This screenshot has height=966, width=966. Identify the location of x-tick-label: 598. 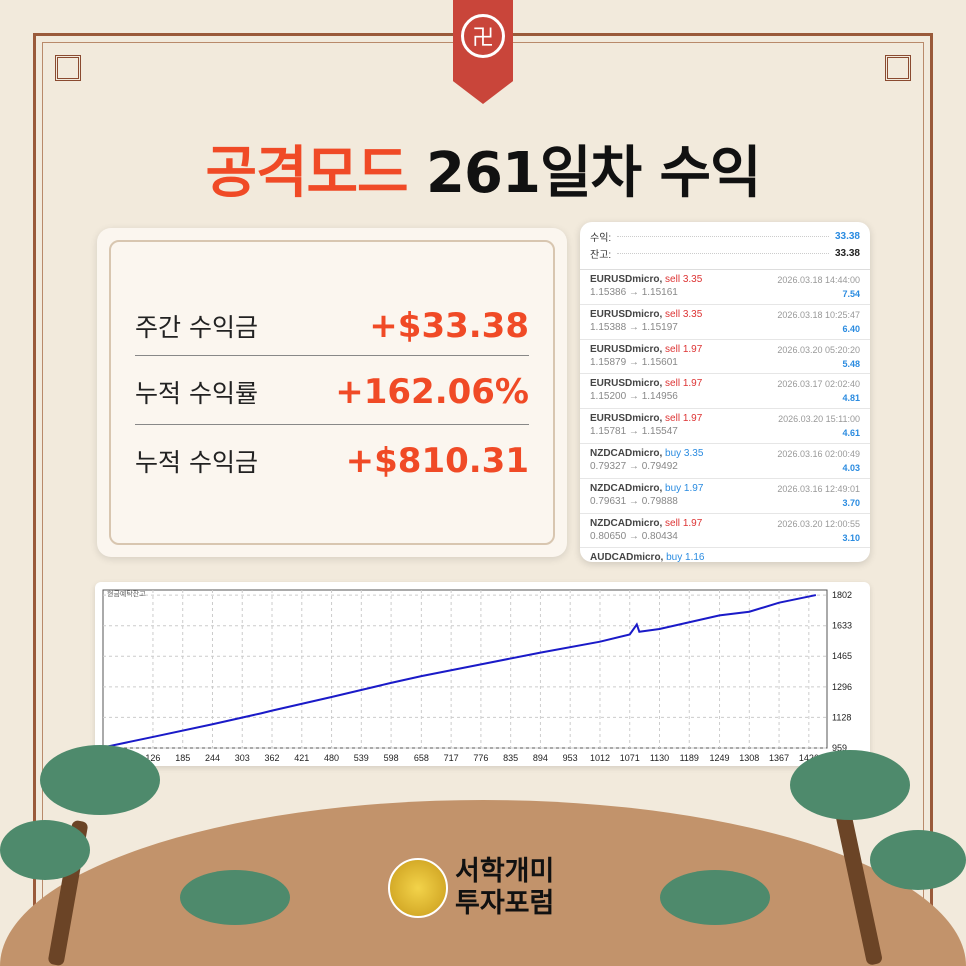
(391, 758).